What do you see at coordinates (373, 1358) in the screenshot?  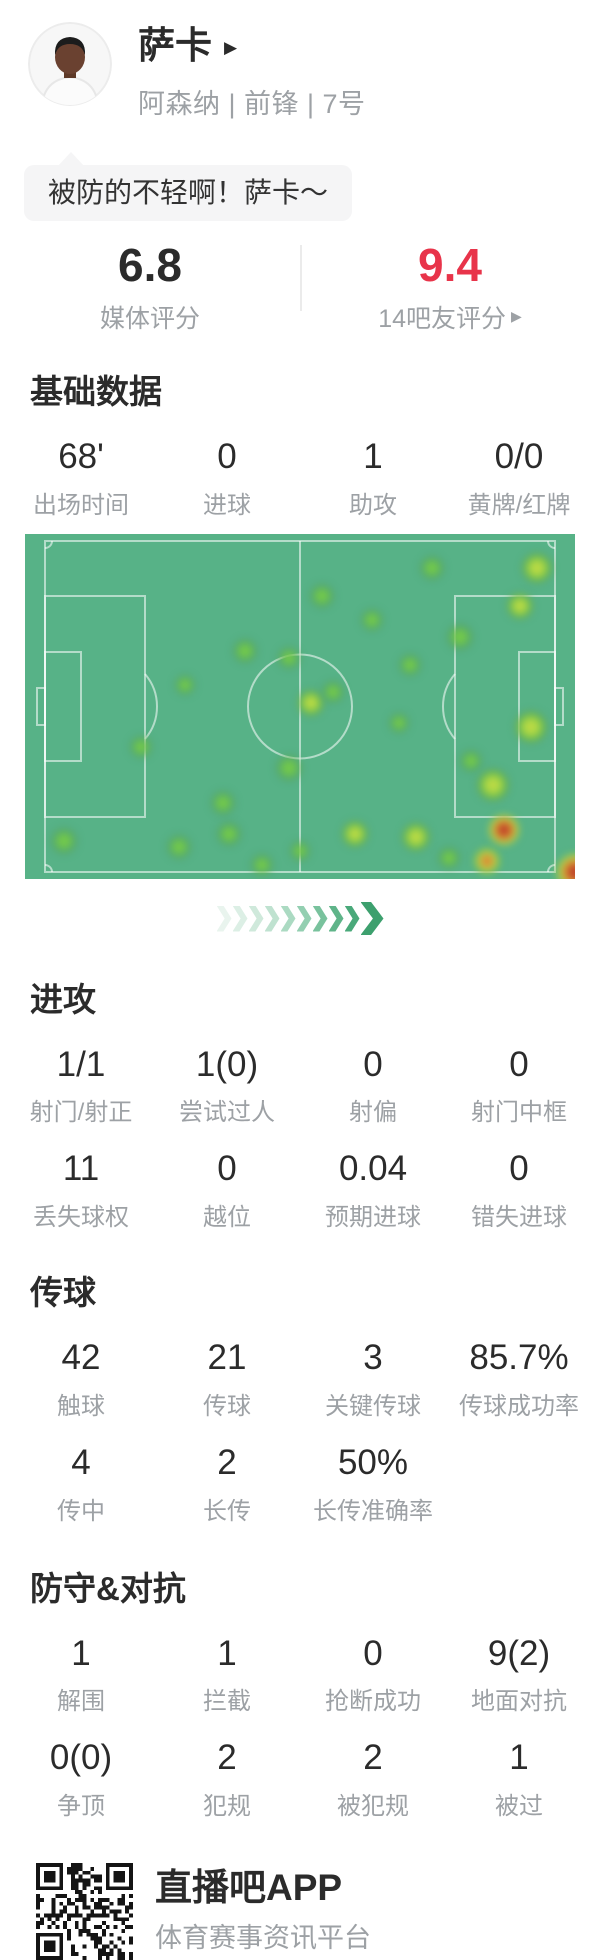 I see `stat-value: 3` at bounding box center [373, 1358].